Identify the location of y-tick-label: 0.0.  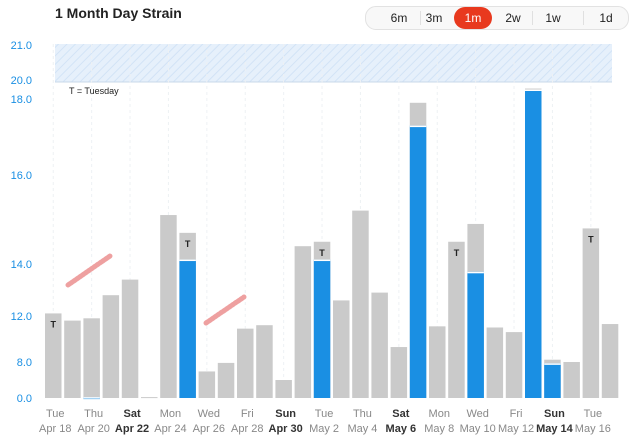
(24, 399).